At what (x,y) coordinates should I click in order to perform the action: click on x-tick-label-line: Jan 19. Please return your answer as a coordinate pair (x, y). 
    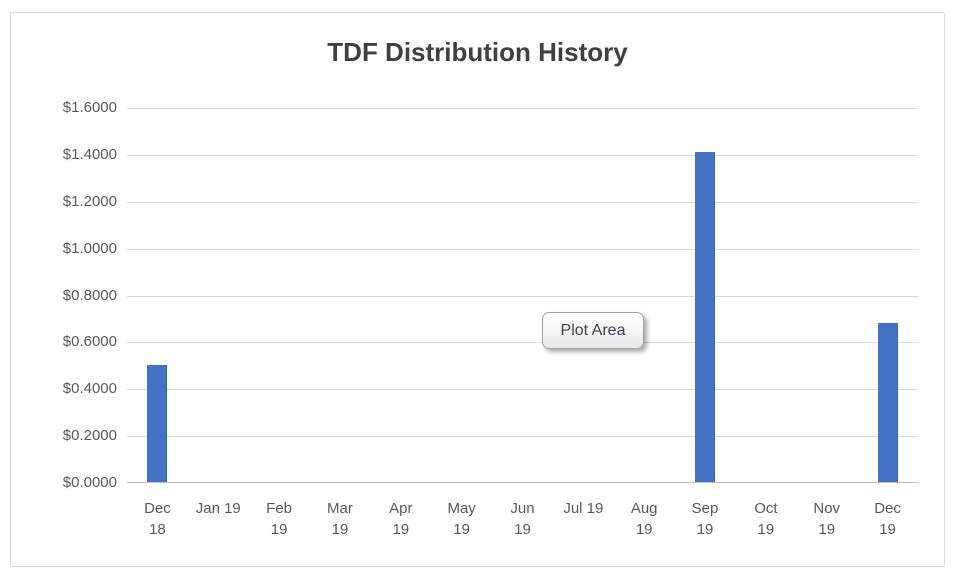
    Looking at the image, I should click on (218, 508).